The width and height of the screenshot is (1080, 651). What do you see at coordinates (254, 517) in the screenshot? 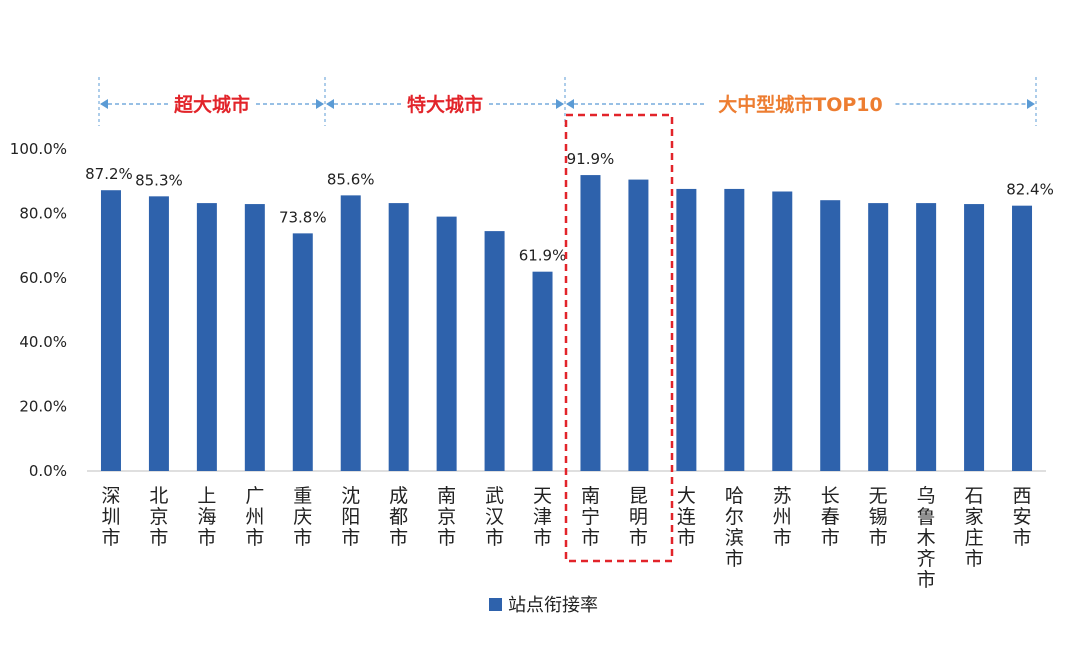
I see `category-label: 广州市` at bounding box center [254, 517].